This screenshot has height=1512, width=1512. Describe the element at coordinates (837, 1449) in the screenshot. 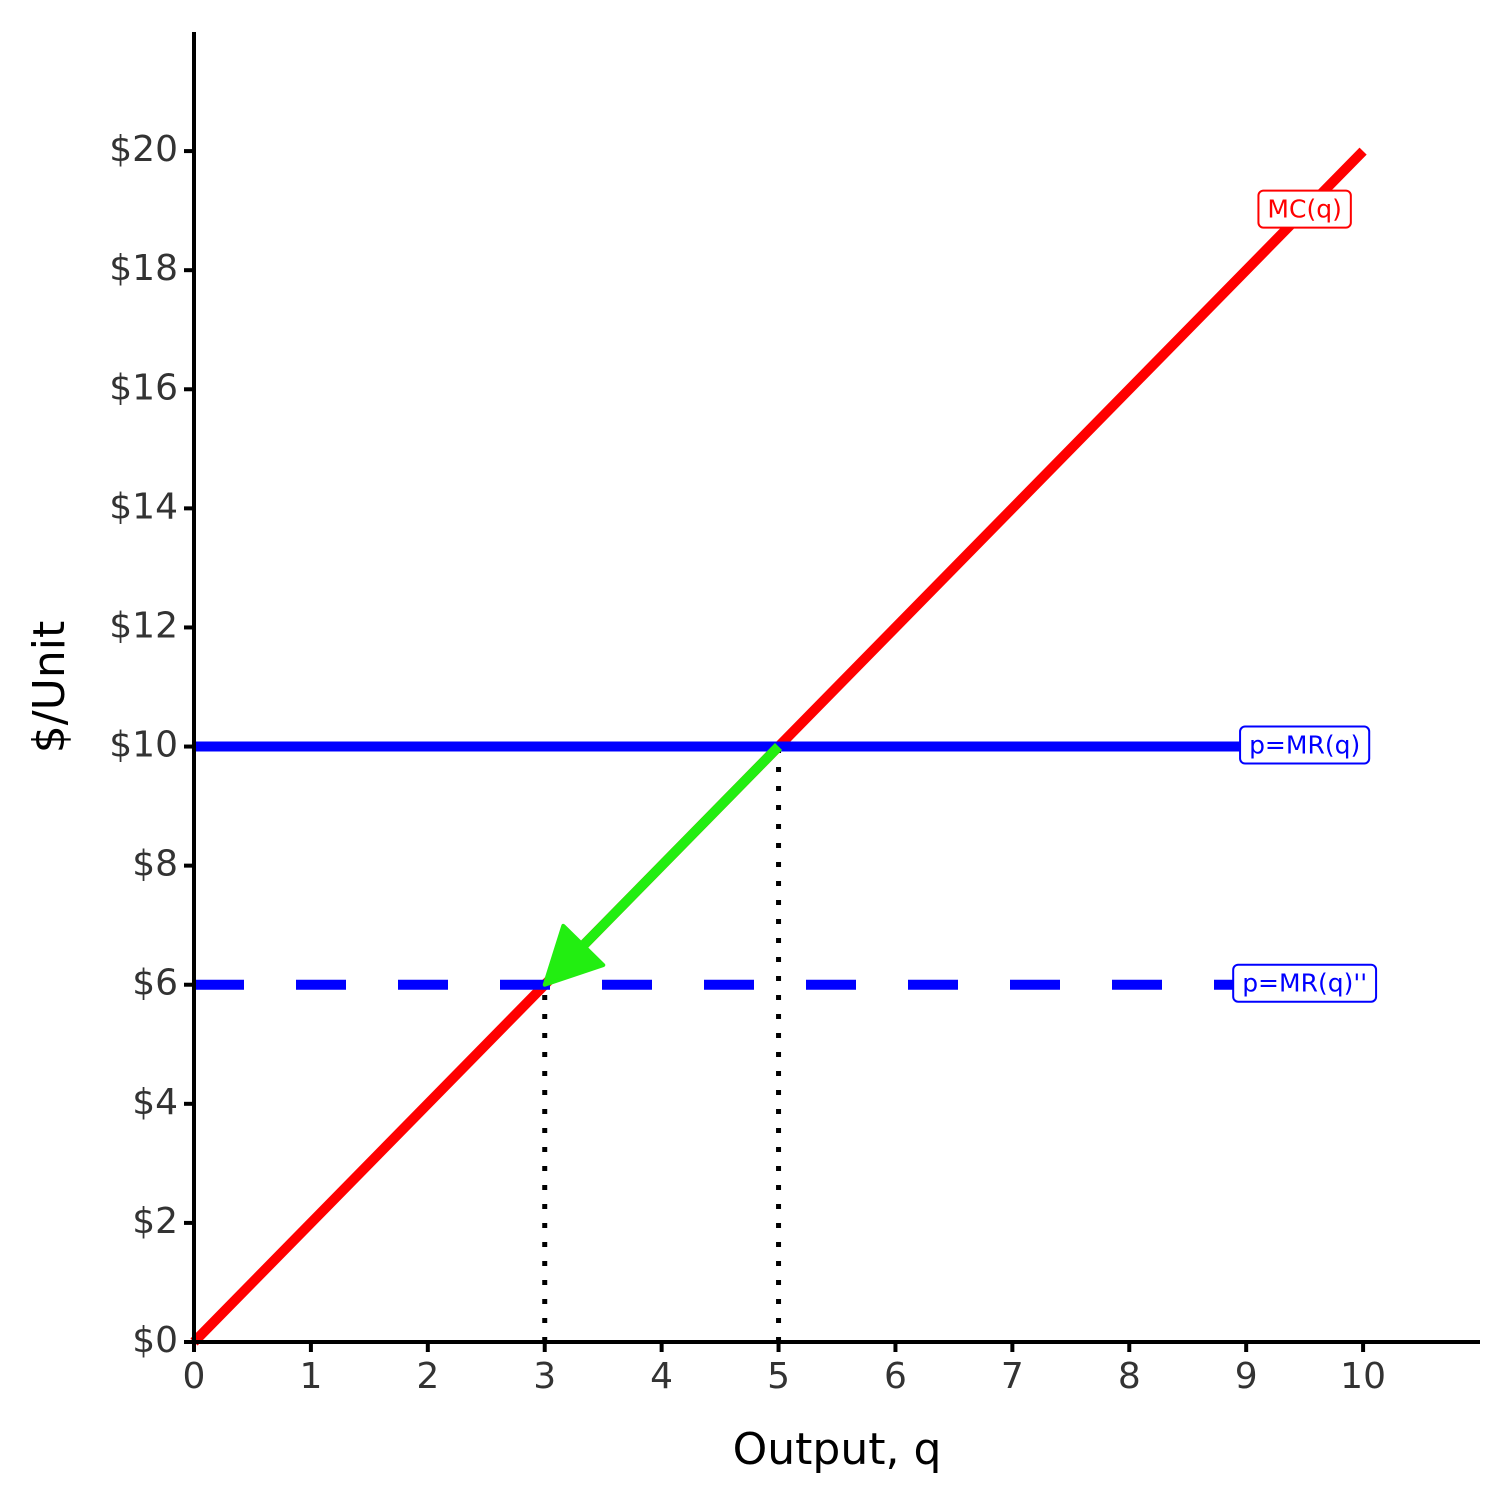

I see `x-axis-title: Output, q` at that location.